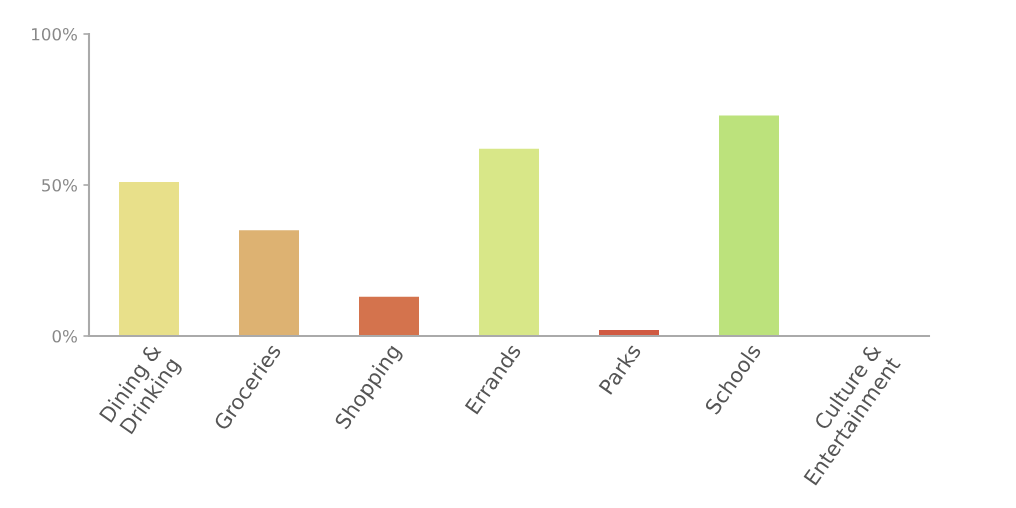 This screenshot has width=1016, height=508. Describe the element at coordinates (54, 34) in the screenshot. I see `y-tick-label: 100%` at that location.